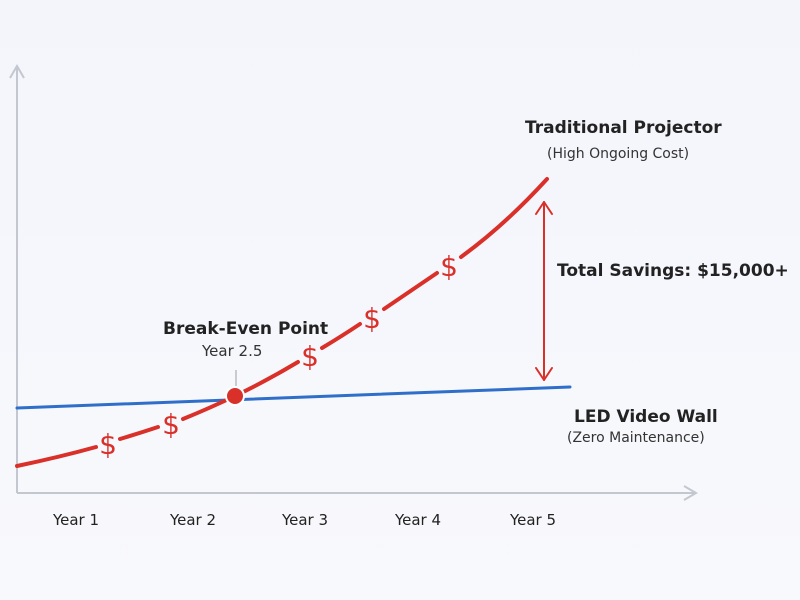 This screenshot has height=600, width=800. I want to click on x-tick-year-3: Year 3, so click(305, 520).